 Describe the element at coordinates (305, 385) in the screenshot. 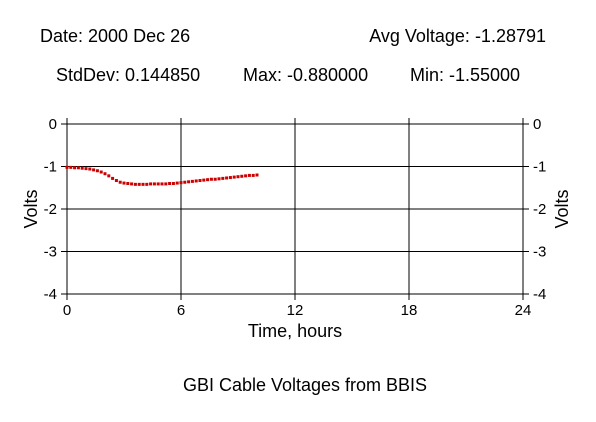

I see `chart-title: GBI Cable Voltages from BBIS` at that location.